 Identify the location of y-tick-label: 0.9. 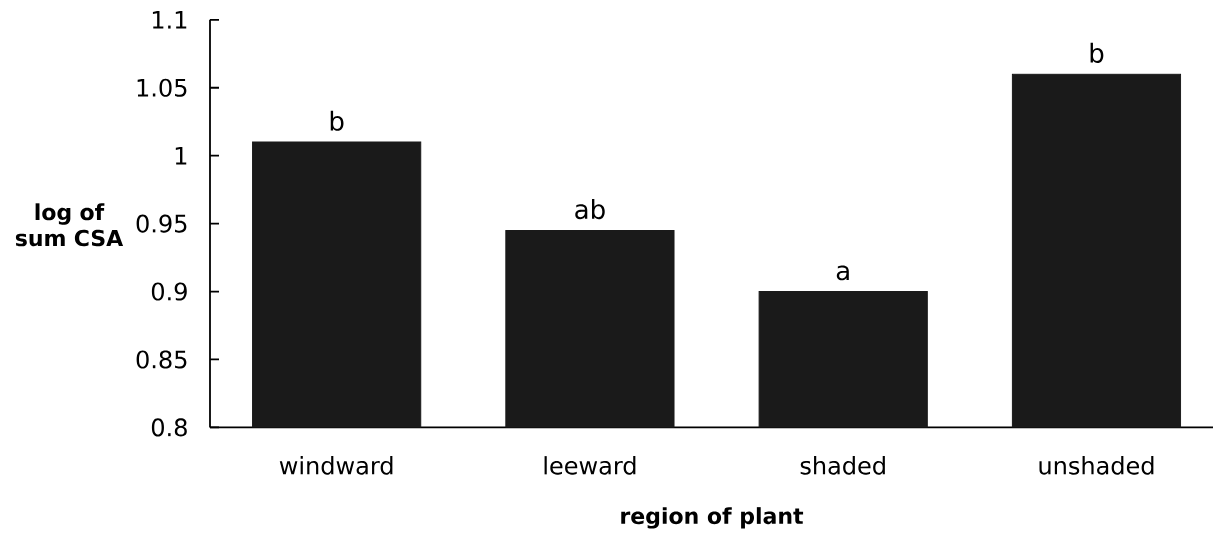
(169, 291).